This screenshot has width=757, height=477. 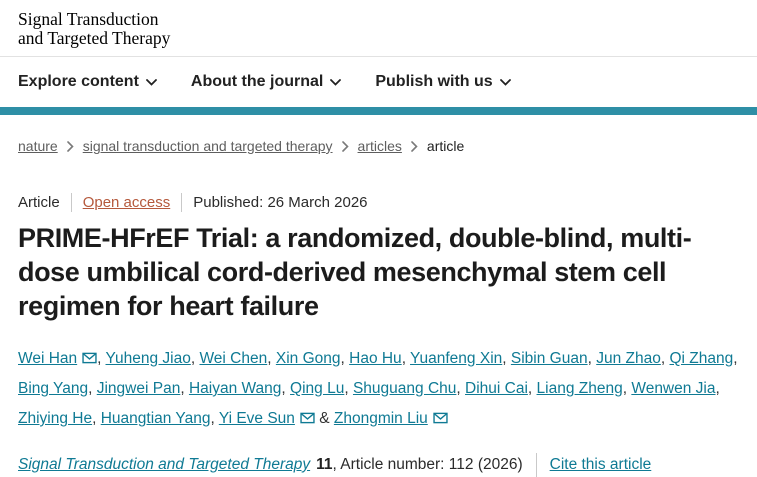 I want to click on breadcrumb-link-journal: signal transduction and targeted therapy, so click(x=207, y=146).